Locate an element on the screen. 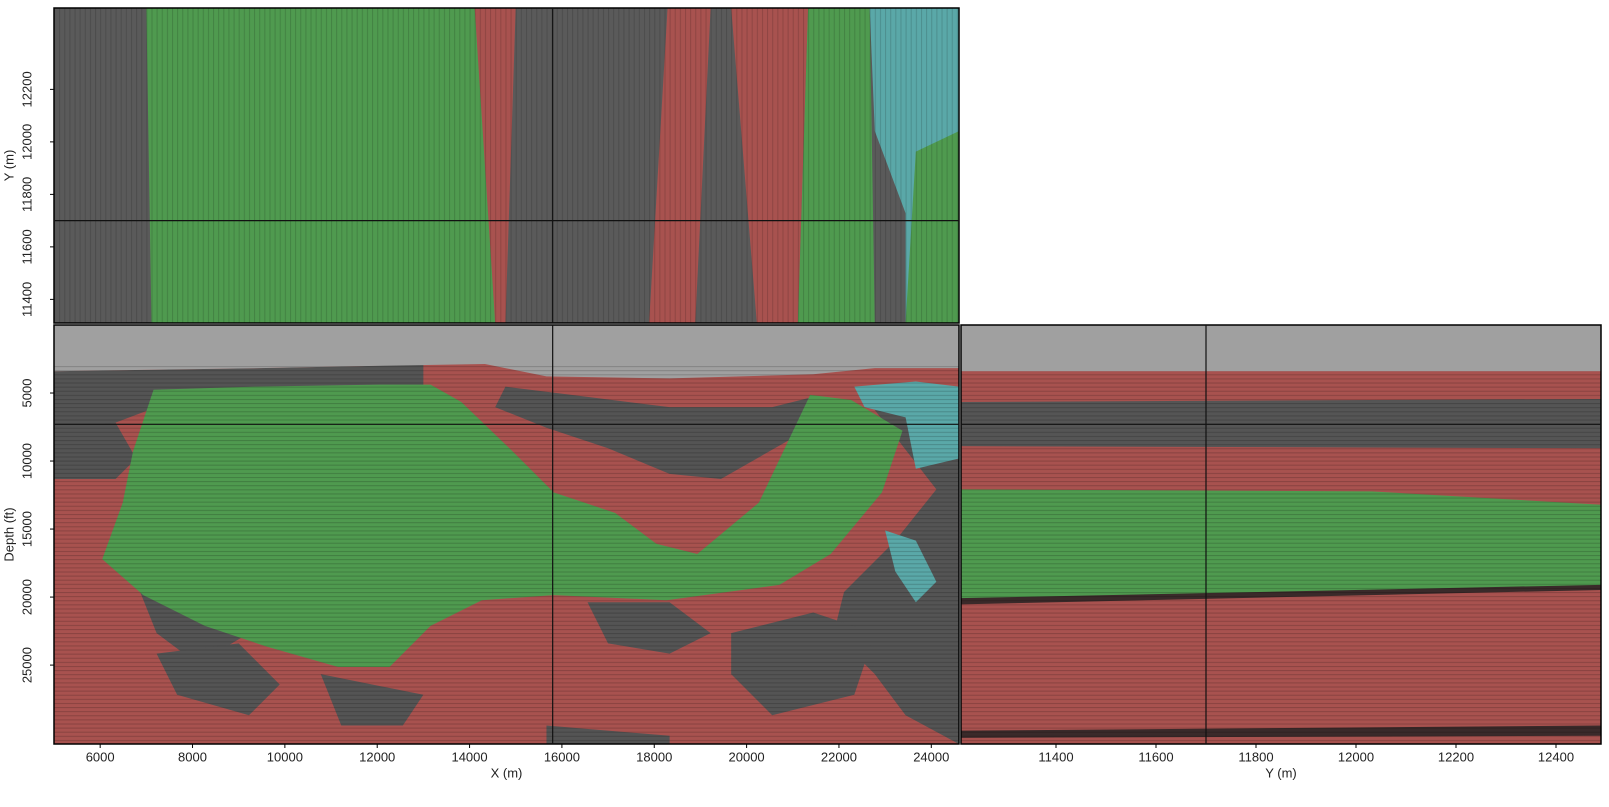 The width and height of the screenshot is (1609, 807). x-tick-label: 16000 is located at coordinates (562, 756).